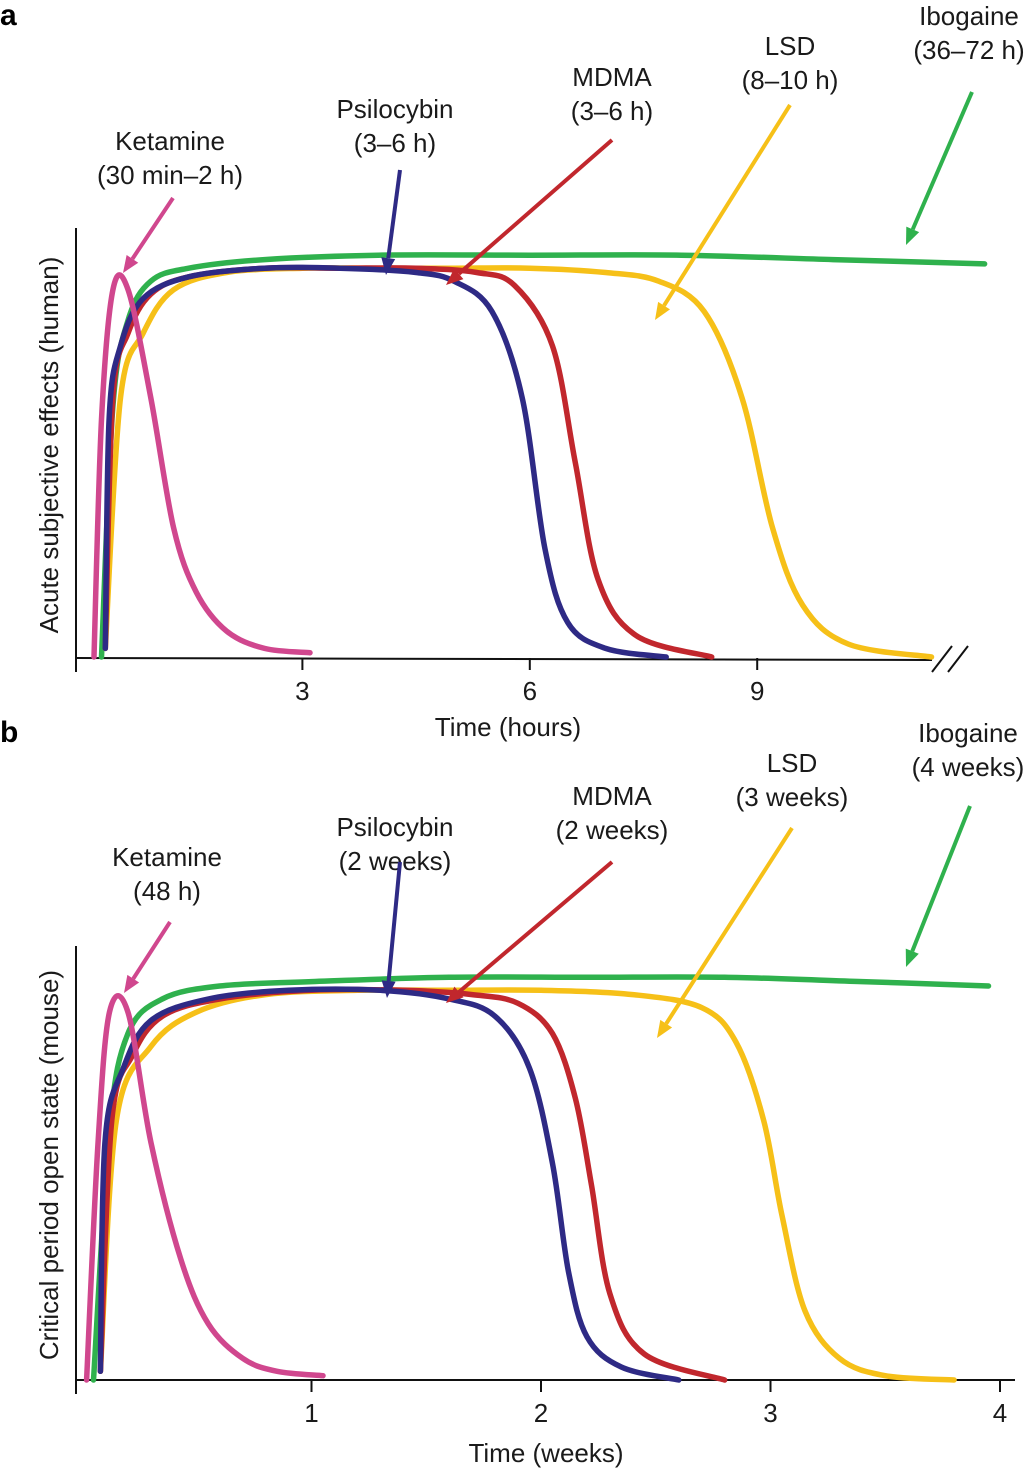 The width and height of the screenshot is (1029, 1469). Describe the element at coordinates (612, 830) in the screenshot. I see `panel-b-mdma-duration: (2 weeks)` at that location.